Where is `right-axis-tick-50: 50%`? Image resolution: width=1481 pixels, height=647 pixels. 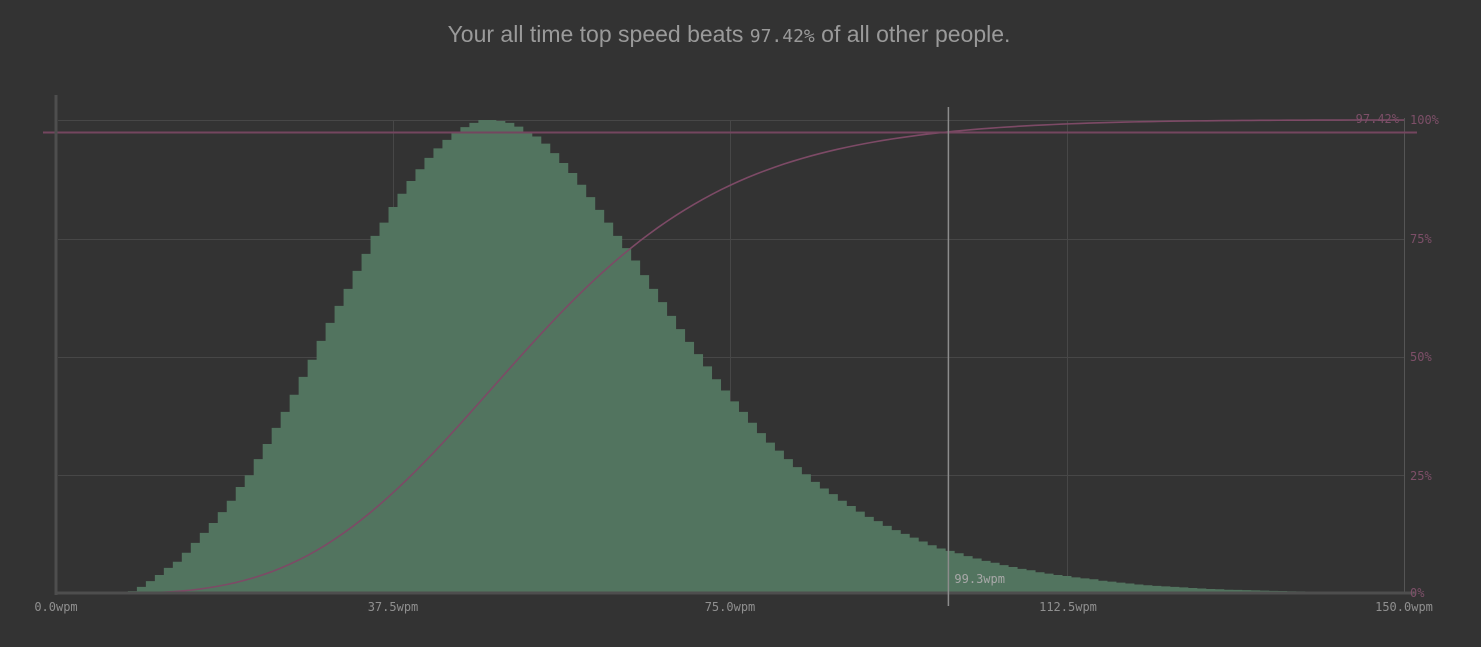 right-axis-tick-50: 50% is located at coordinates (1421, 357).